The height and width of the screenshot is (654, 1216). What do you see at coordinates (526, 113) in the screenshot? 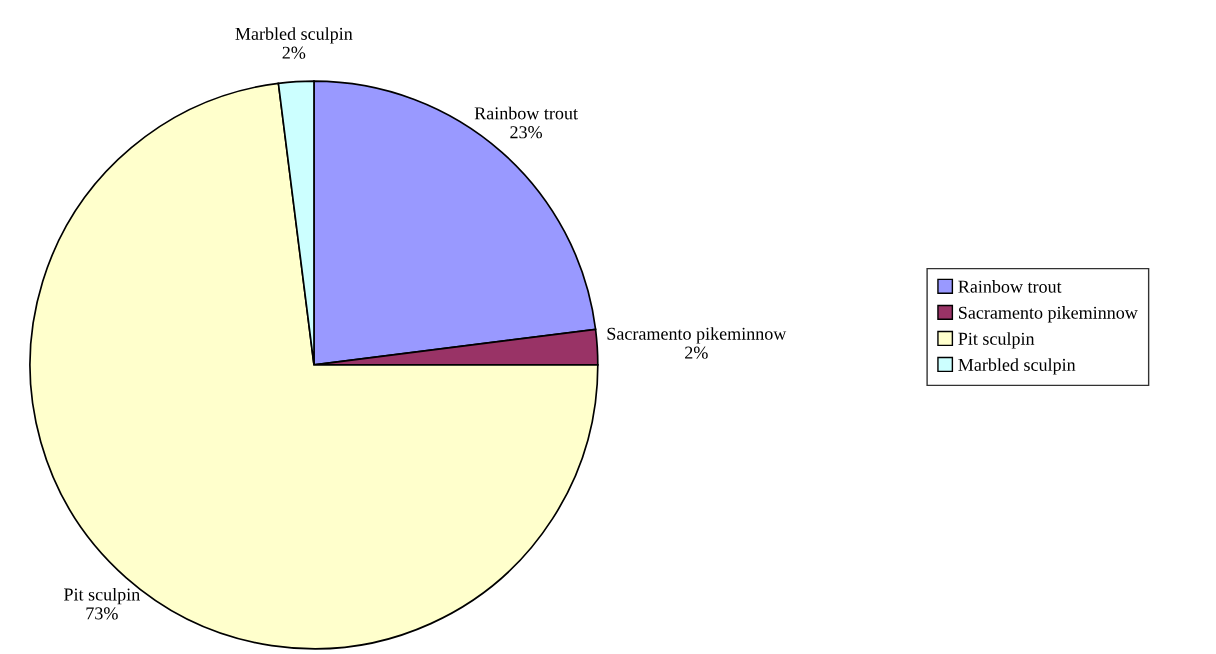
I see `slice-label: Rainbow trout` at bounding box center [526, 113].